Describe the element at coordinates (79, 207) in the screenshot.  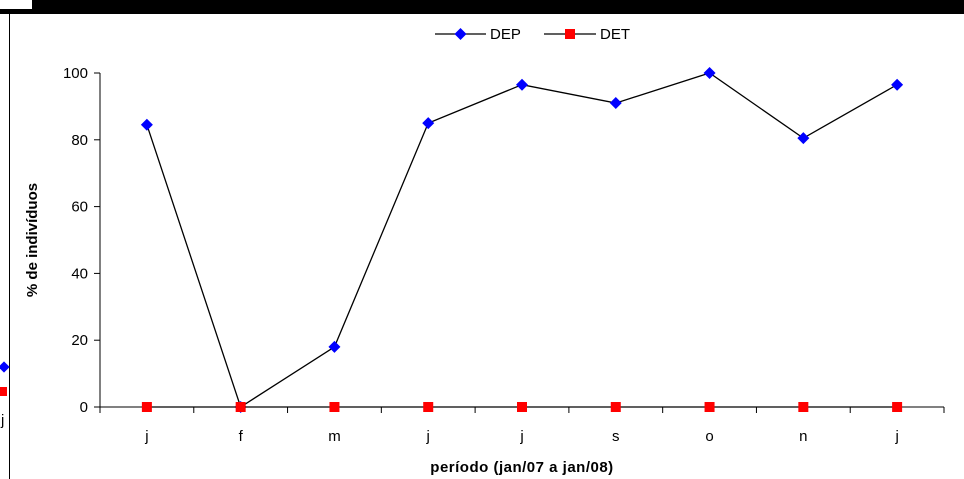
I see `y-tick-label: 60` at that location.